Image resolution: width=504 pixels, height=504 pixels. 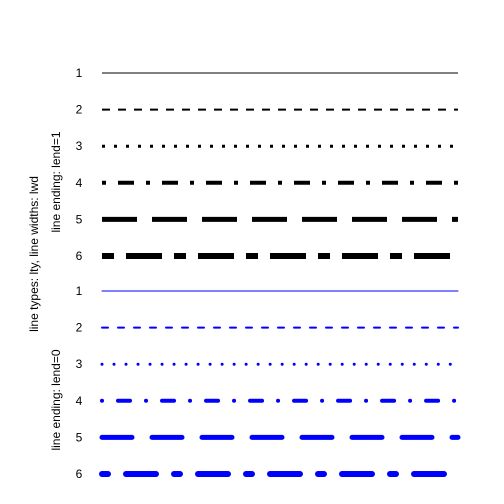 What do you see at coordinates (34, 254) in the screenshot?
I see `y-axis-label: line types: lty, line widths: lwd` at bounding box center [34, 254].